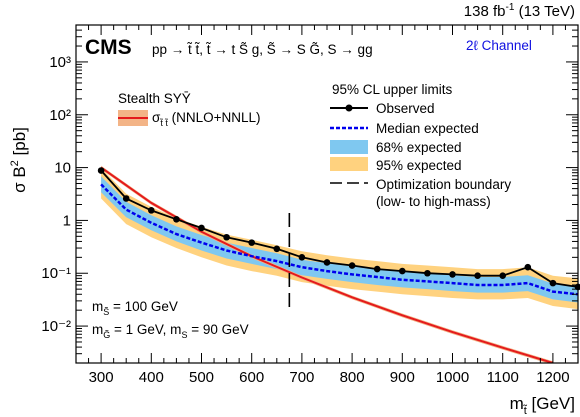 This screenshot has width=580, height=417. I want to click on x-tick-label: 1200, so click(552, 377).